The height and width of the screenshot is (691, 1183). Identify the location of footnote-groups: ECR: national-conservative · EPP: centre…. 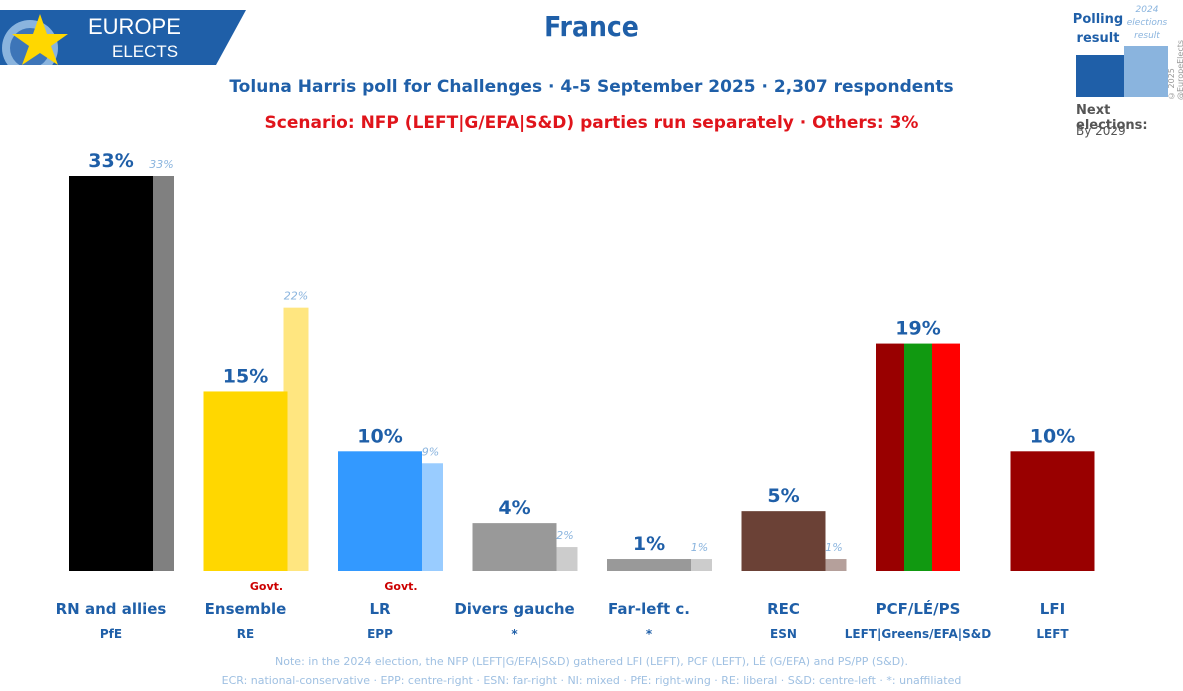
(591, 680).